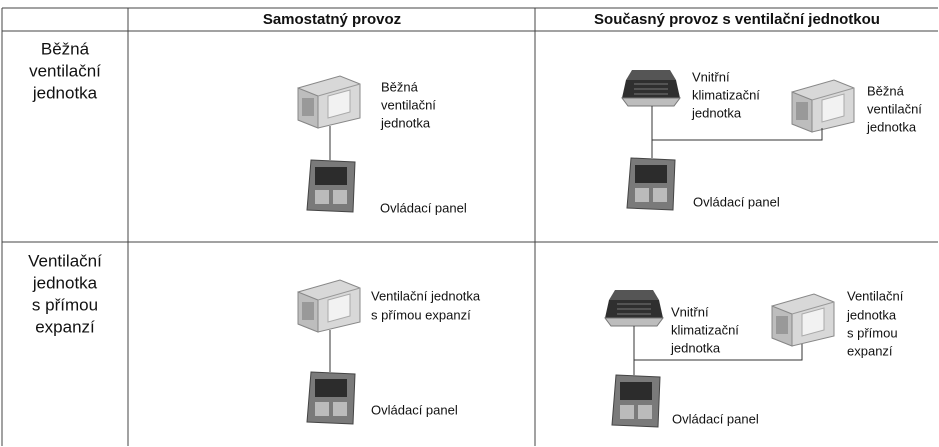 The image size is (939, 447). What do you see at coordinates (870, 350) in the screenshot?
I see `unit-label: expanzí` at bounding box center [870, 350].